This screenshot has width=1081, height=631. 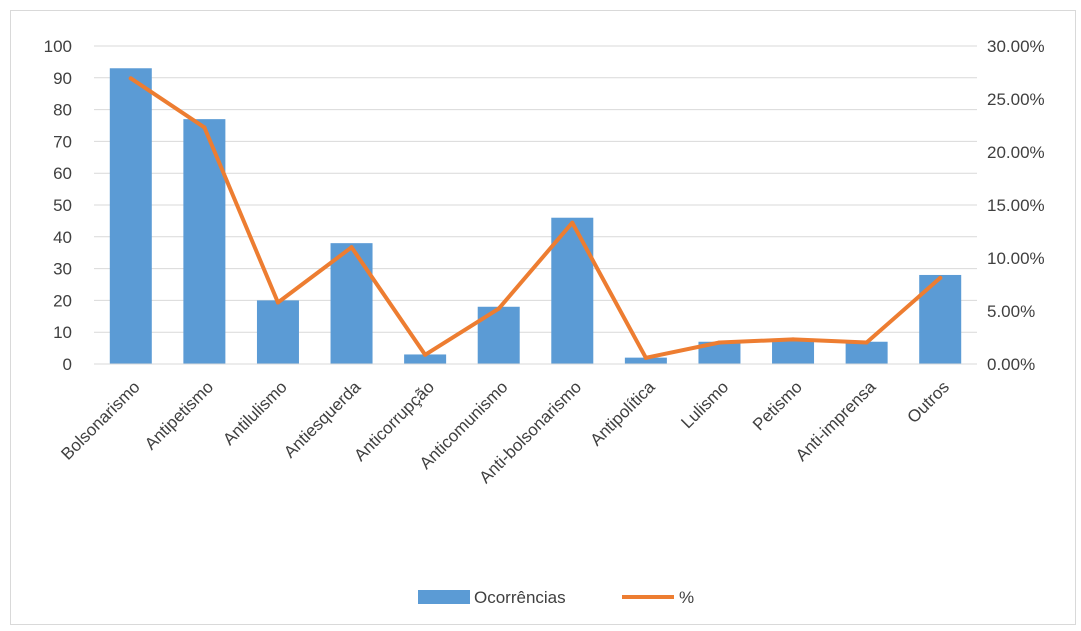 What do you see at coordinates (62, 237) in the screenshot?
I see `y-left-tick-label: 40` at bounding box center [62, 237].